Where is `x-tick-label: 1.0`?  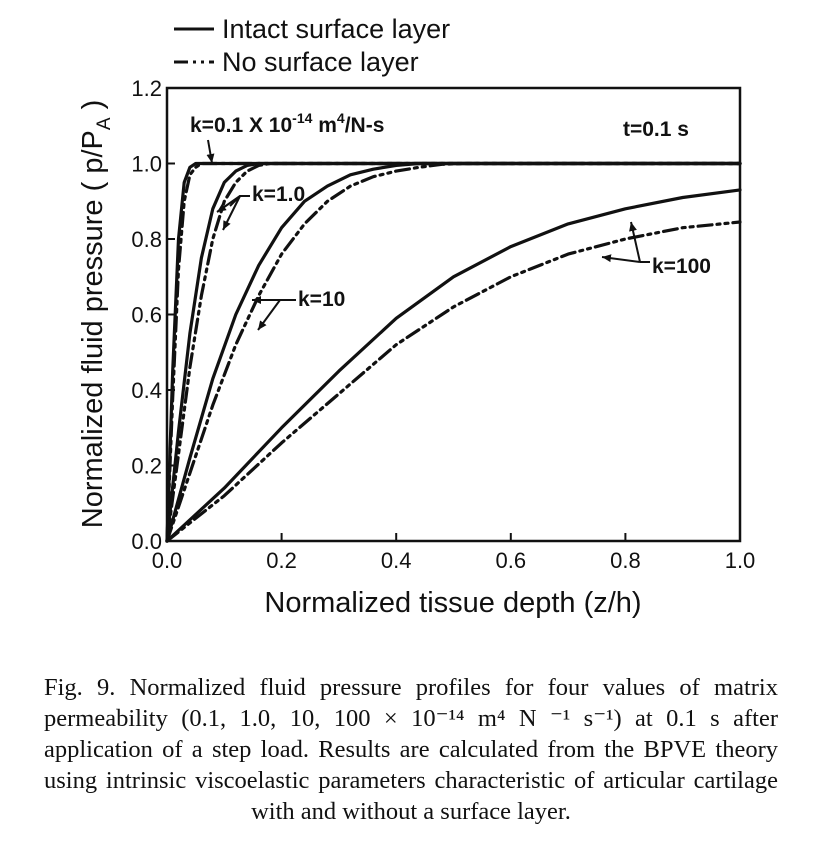 x-tick-label: 1.0 is located at coordinates (740, 560).